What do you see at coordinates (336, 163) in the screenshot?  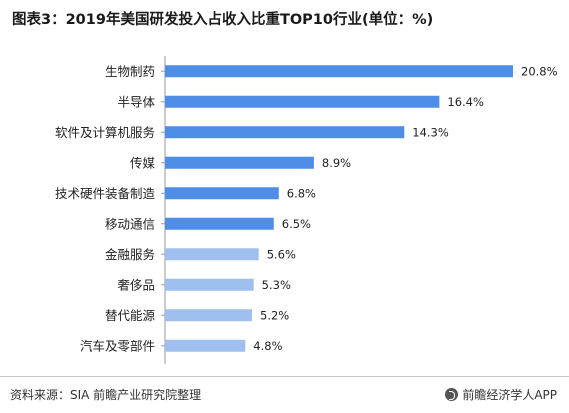 I see `data-label: 8.9%` at bounding box center [336, 163].